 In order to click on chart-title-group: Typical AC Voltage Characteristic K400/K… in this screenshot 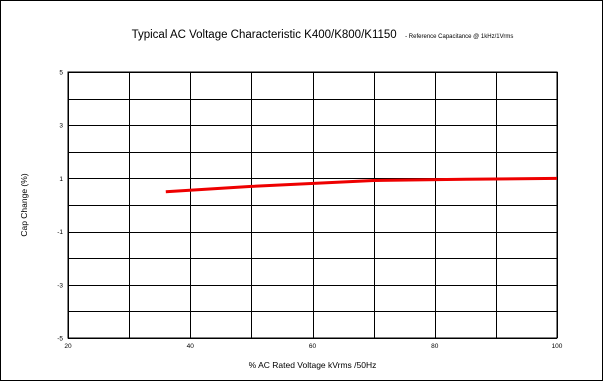, I will do `click(323, 33)`.